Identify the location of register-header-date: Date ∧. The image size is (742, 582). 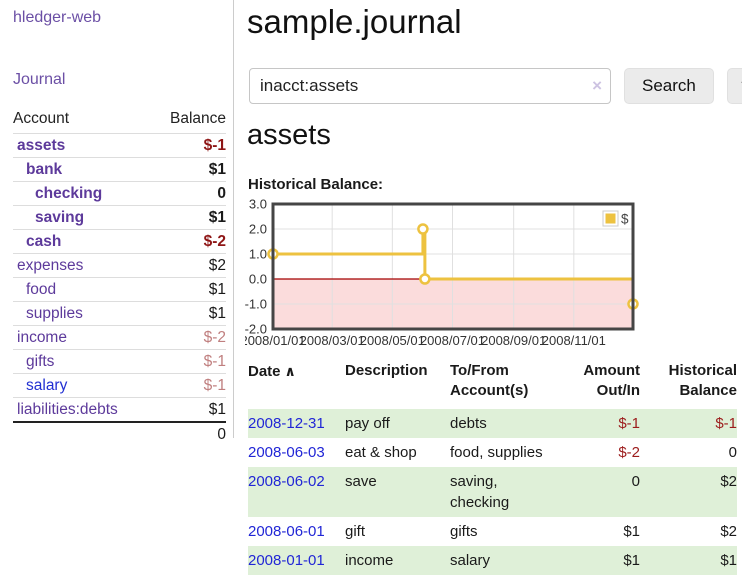
(296, 385).